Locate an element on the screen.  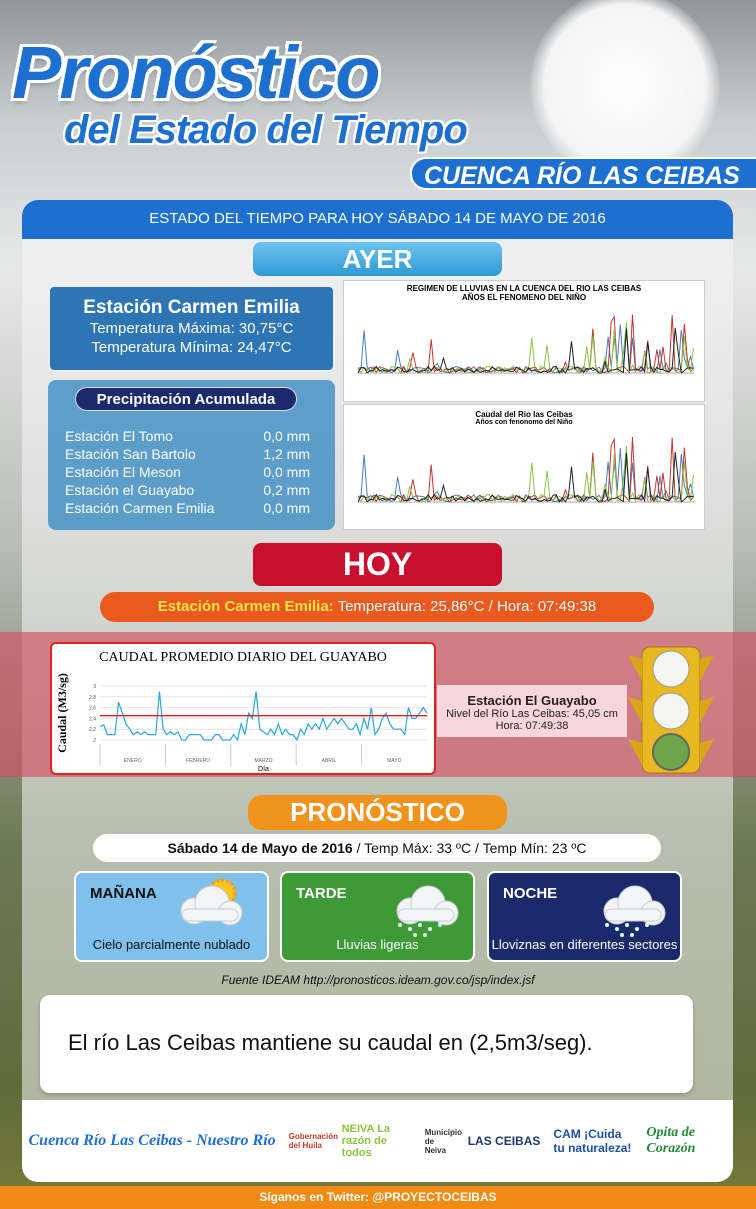
x-axis-label: Día is located at coordinates (263, 769).